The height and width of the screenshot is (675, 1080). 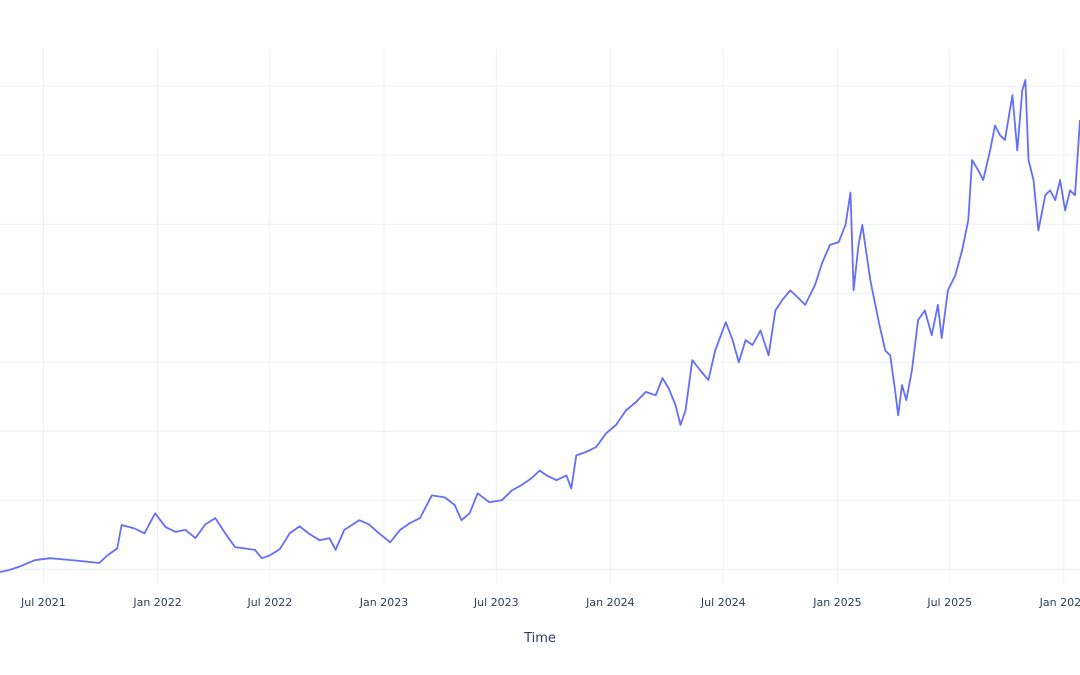 I want to click on x-tick-label: Jan 2025, so click(x=836, y=602).